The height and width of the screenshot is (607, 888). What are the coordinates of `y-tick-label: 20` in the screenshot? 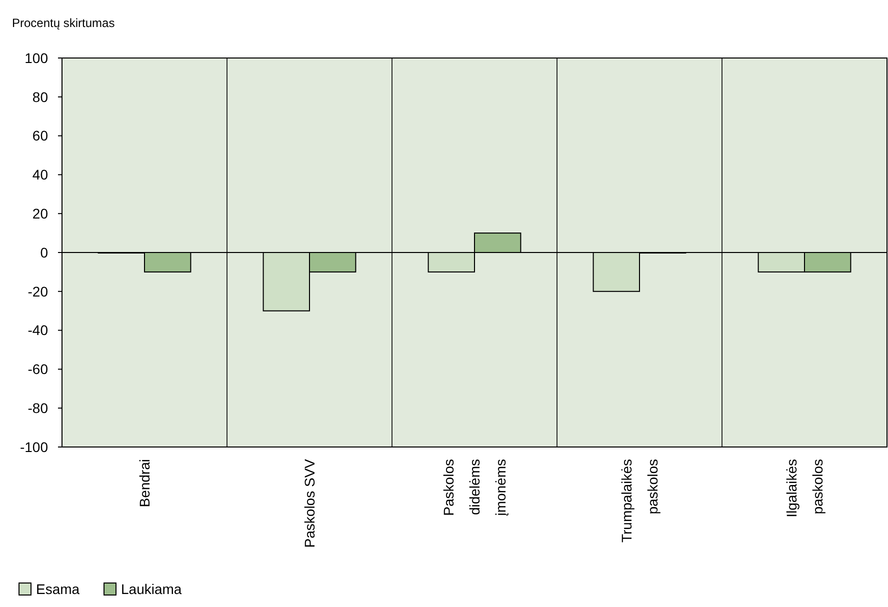 It's located at (40, 214).